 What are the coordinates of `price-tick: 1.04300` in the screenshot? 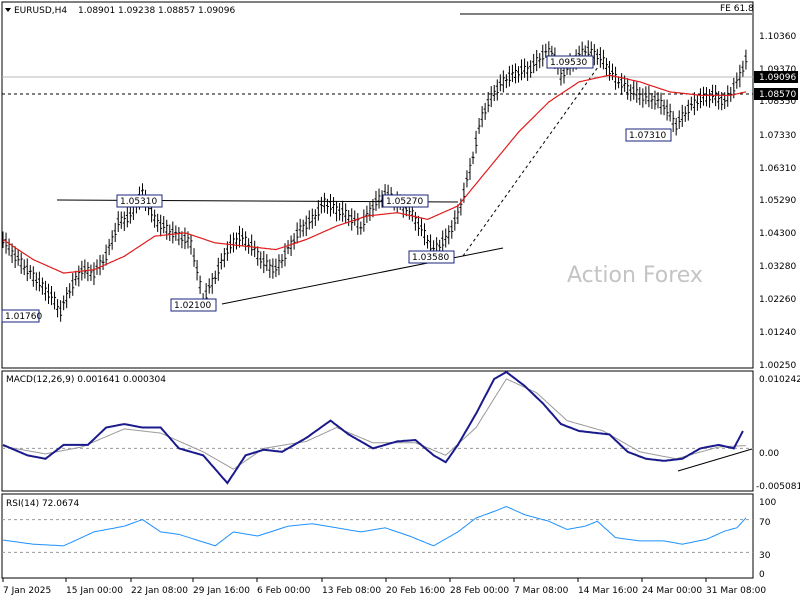 It's located at (777, 234).